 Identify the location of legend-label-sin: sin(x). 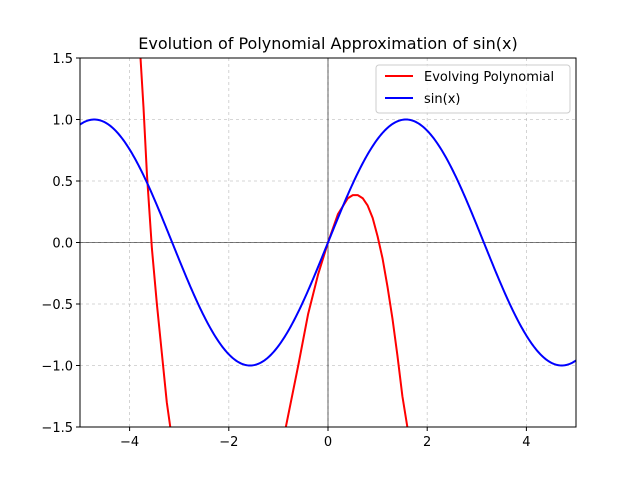
(442, 99).